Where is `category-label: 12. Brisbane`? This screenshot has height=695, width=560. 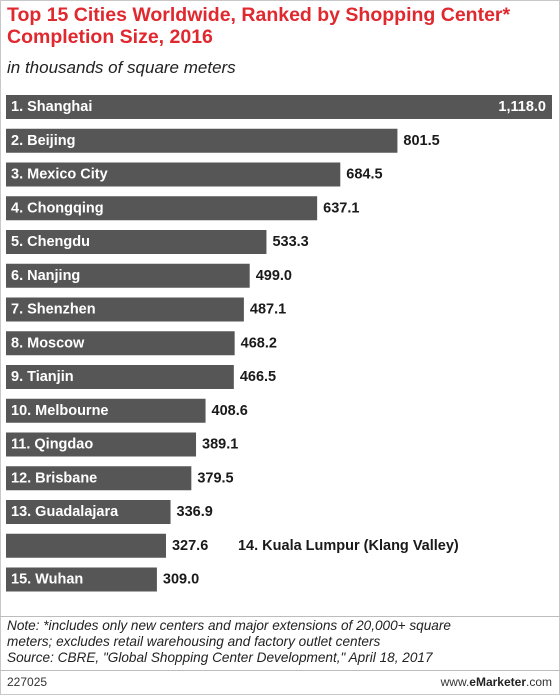
category-label: 12. Brisbane is located at coordinates (54, 478).